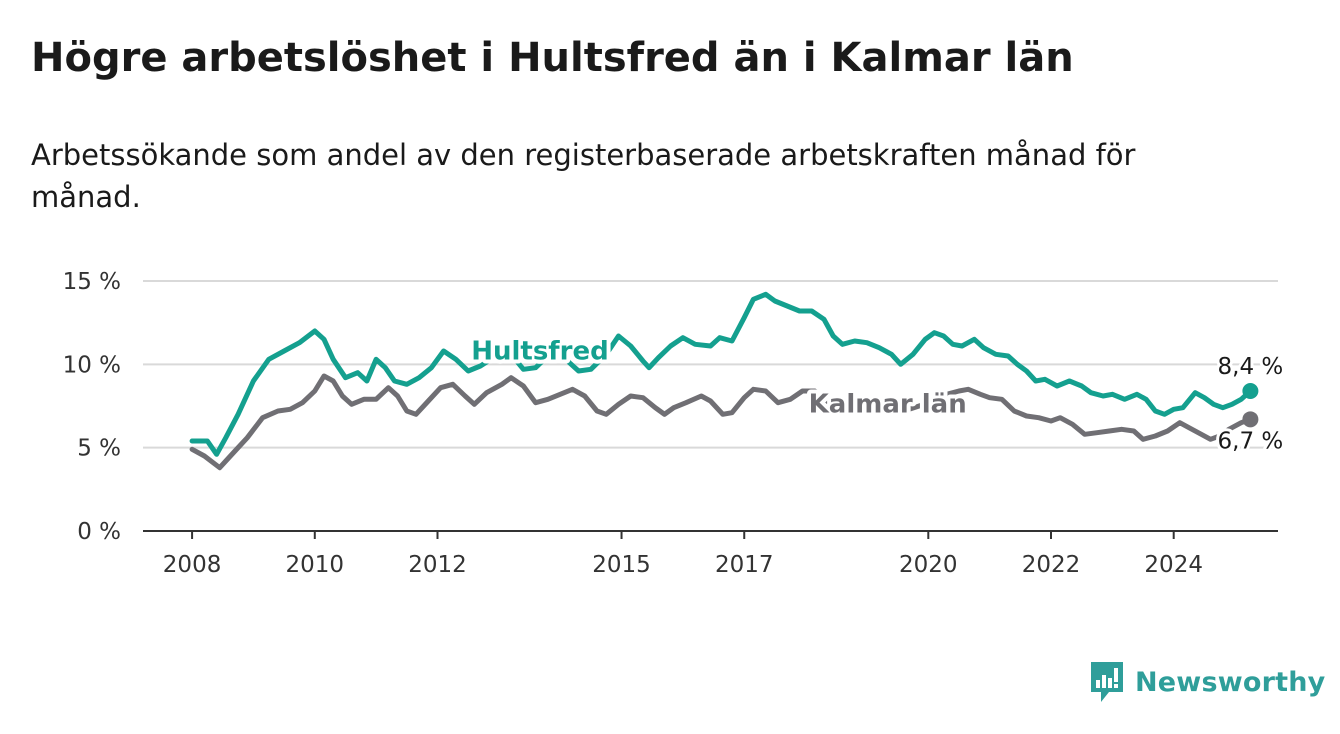 Image resolution: width=1340 pixels, height=734 pixels. What do you see at coordinates (888, 405) in the screenshot?
I see `series-name-label: Kalmar län` at bounding box center [888, 405].